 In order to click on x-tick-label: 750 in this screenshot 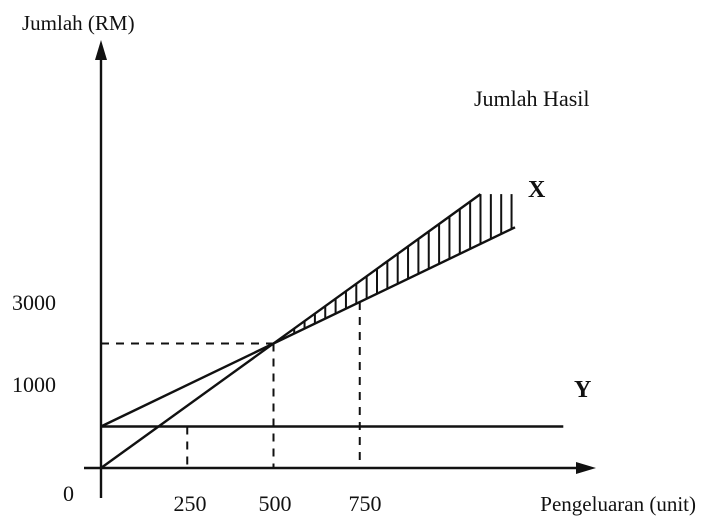, I will do `click(365, 503)`.